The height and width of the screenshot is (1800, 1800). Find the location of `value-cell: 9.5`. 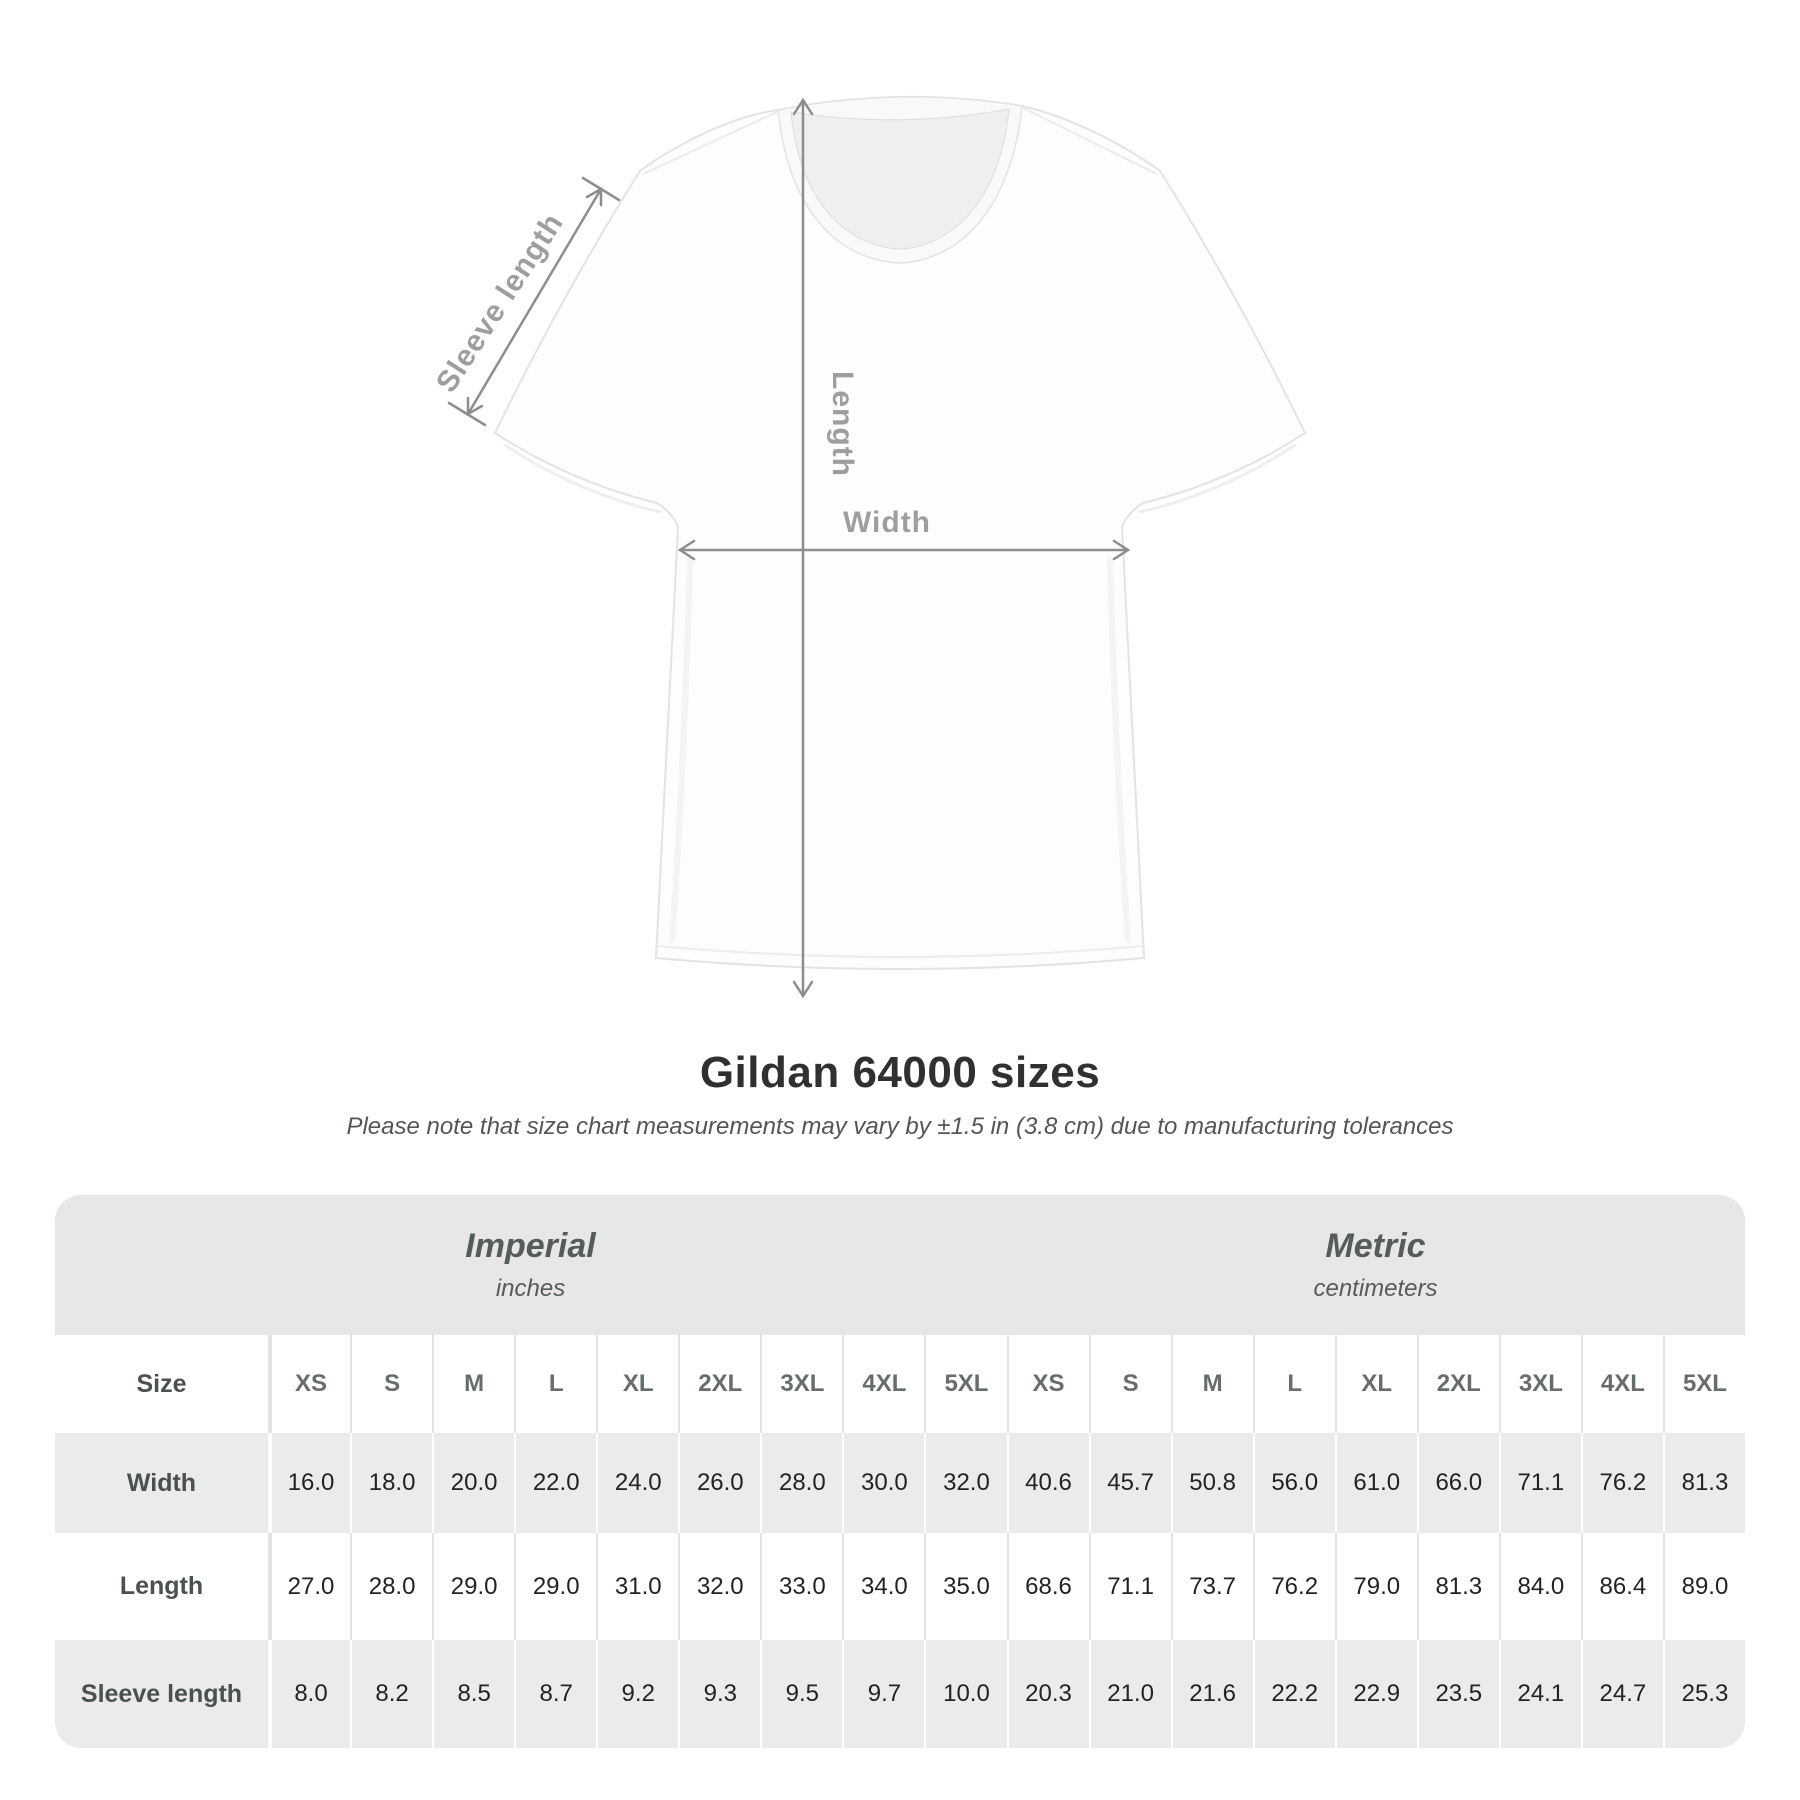

value-cell: 9.5 is located at coordinates (801, 1694).